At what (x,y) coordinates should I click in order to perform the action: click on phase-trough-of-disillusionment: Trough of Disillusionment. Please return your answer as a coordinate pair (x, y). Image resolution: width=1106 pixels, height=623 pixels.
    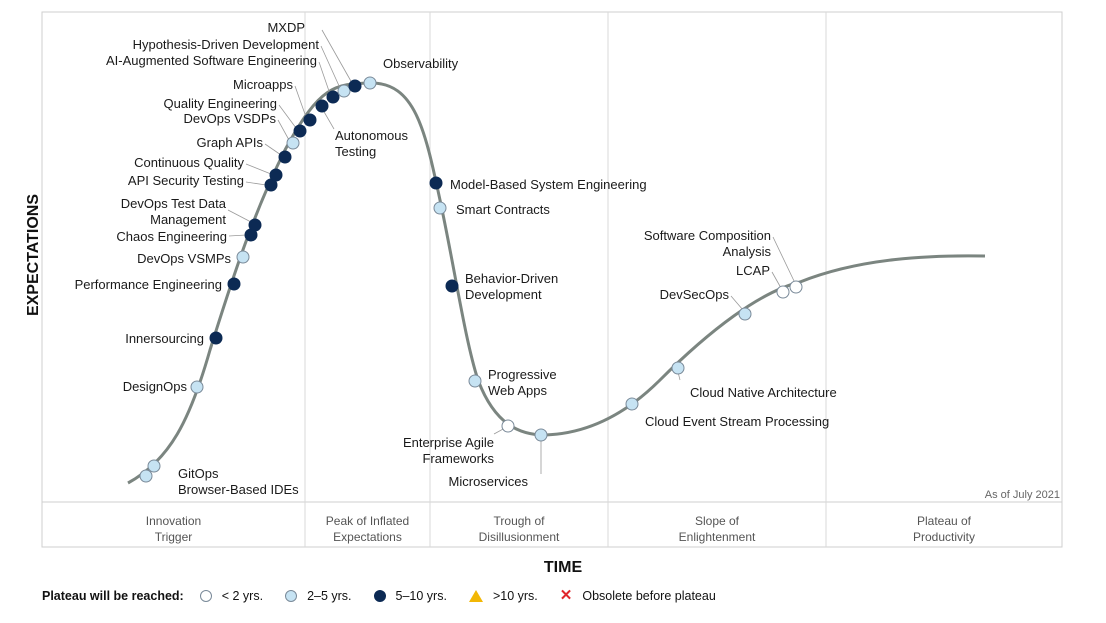
    Looking at the image, I should click on (519, 529).